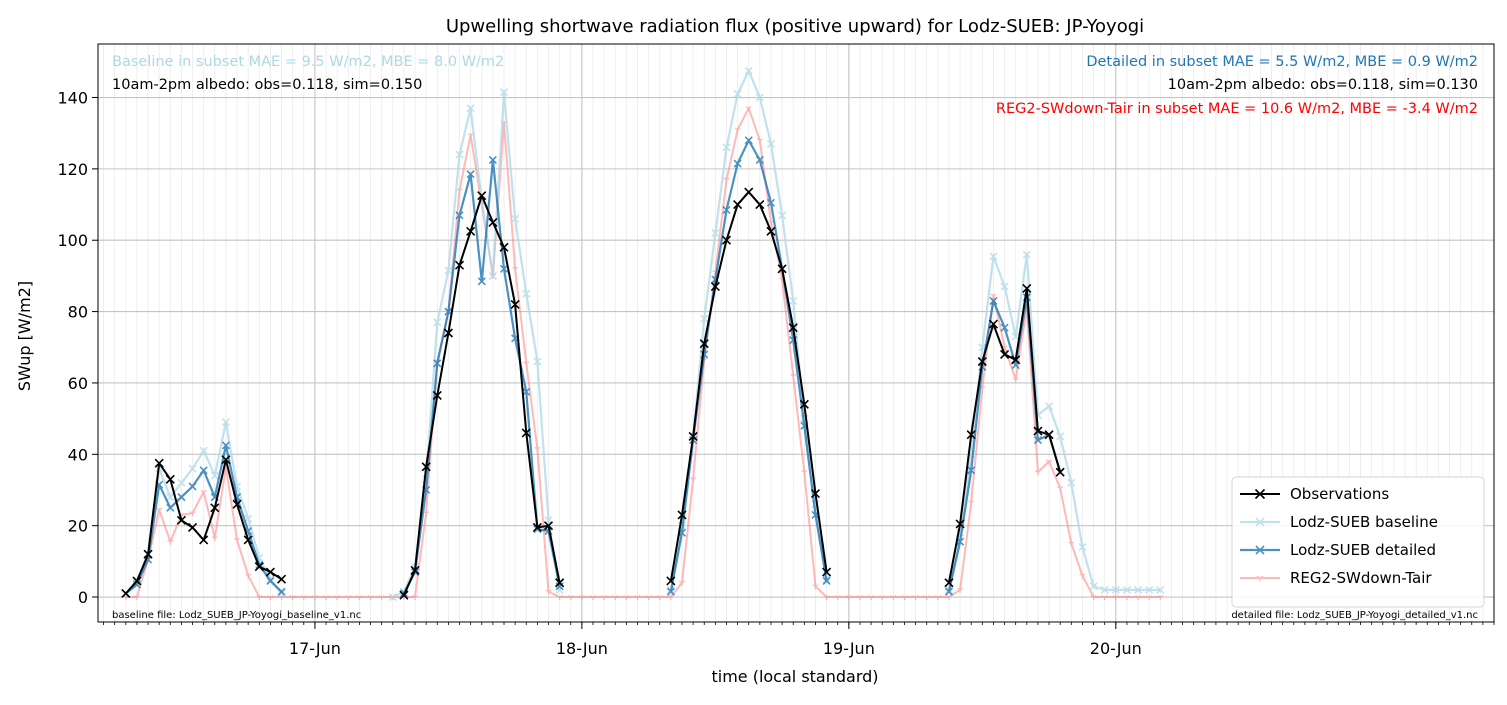  I want to click on legend-label: Observations, so click(1339, 494).